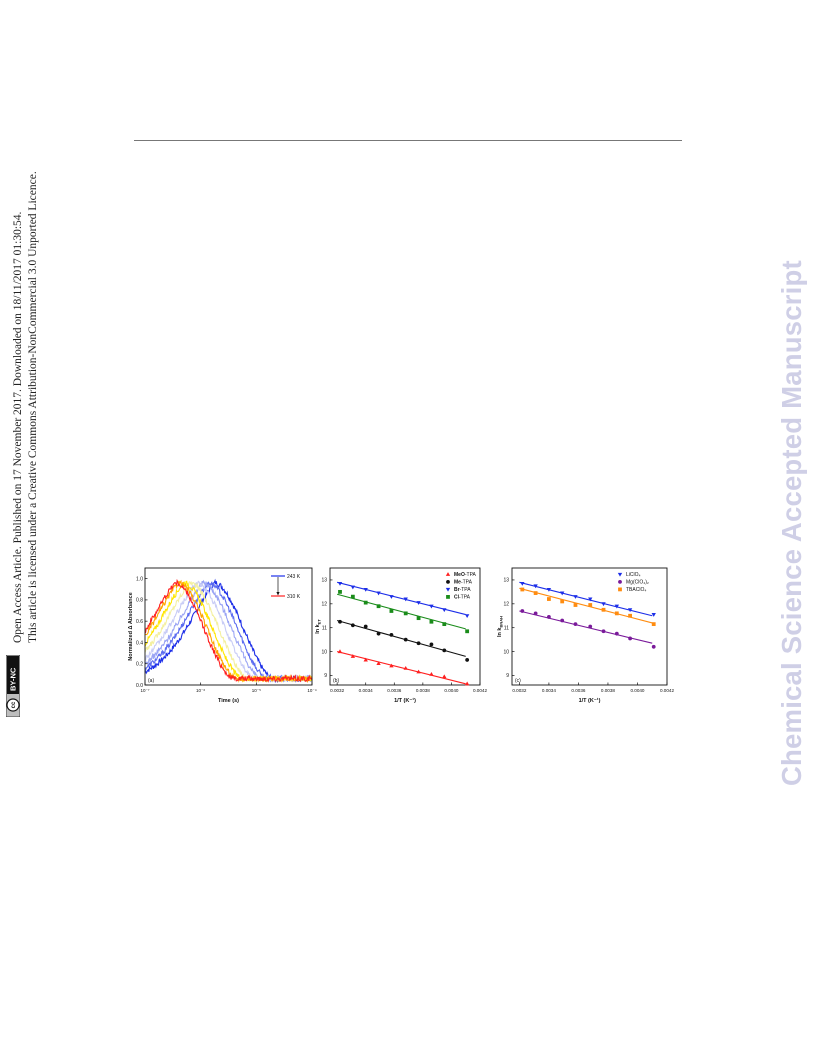  Describe the element at coordinates (457, 583) in the screenshot. I see `legend-label-bold: Me` at that location.